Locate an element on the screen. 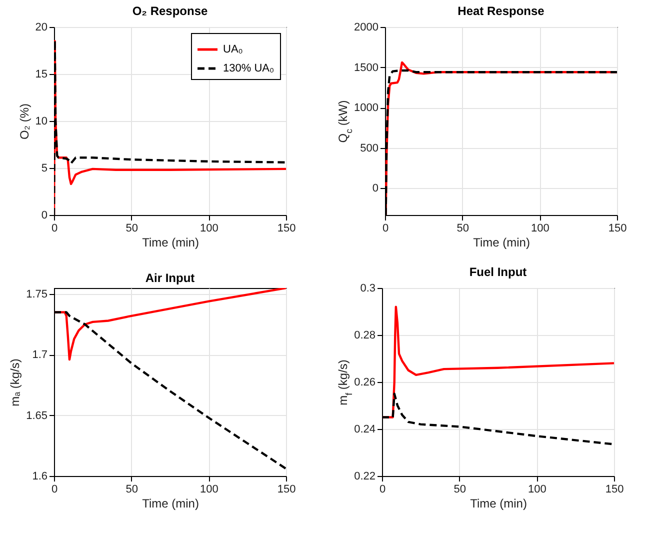 This screenshot has width=666, height=548. y-tick-label: 0.22 is located at coordinates (365, 476).